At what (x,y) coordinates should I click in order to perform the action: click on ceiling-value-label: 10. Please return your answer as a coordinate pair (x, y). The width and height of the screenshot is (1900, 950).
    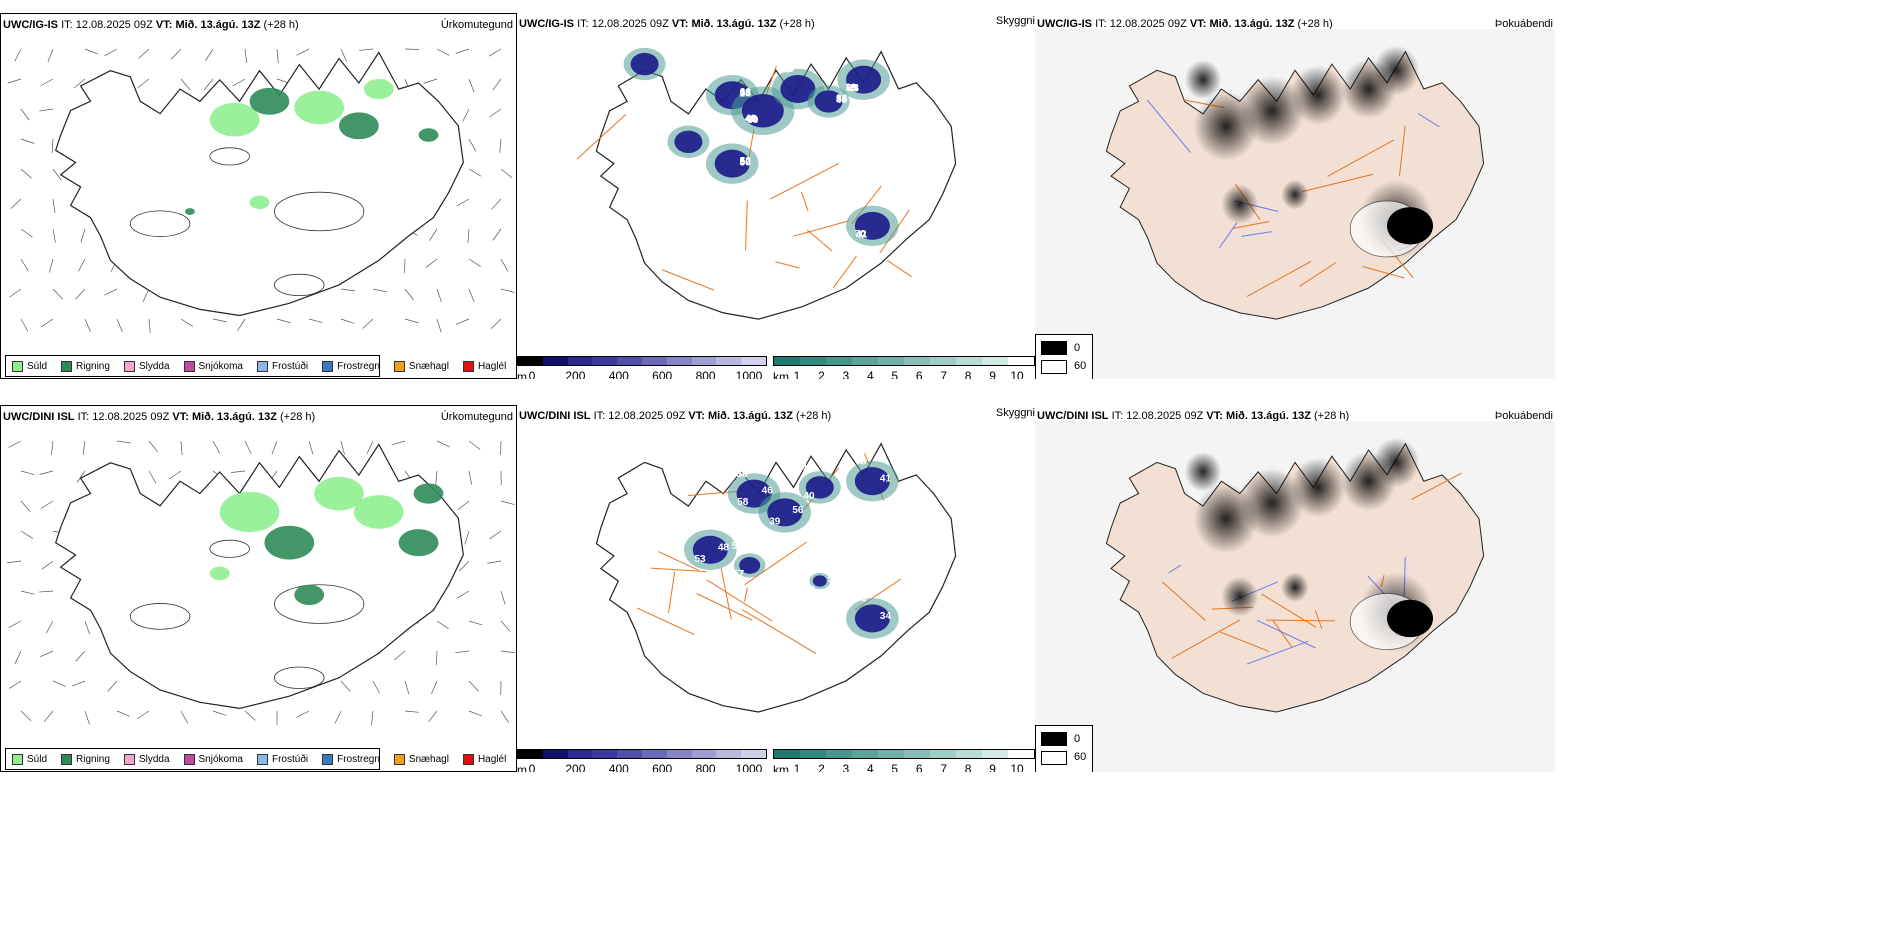
    Looking at the image, I should click on (851, 87).